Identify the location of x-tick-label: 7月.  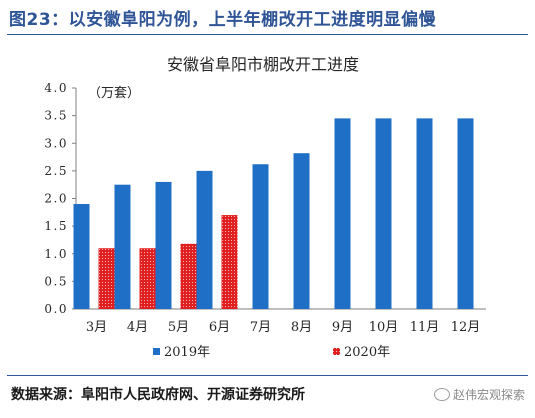
(260, 327).